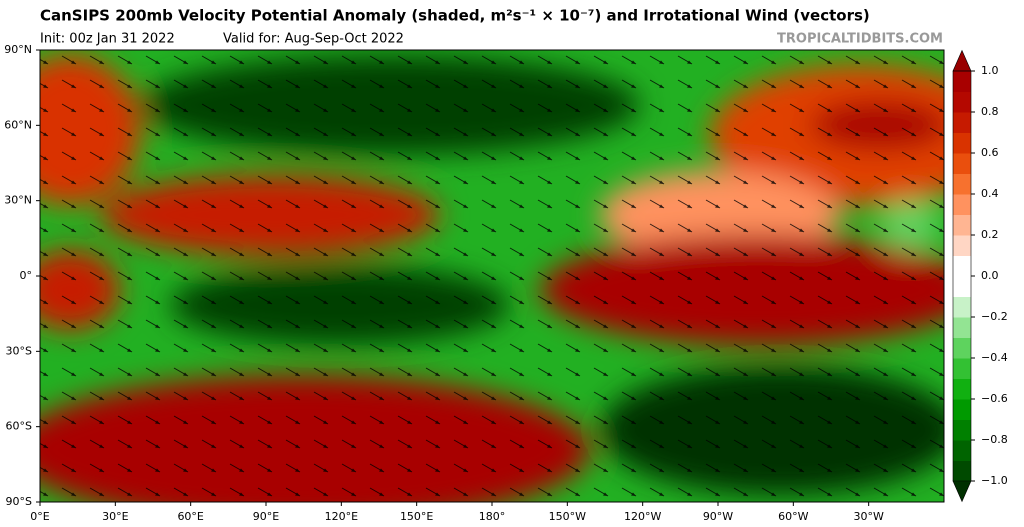 The width and height of the screenshot is (1024, 527). I want to click on colorbar-tick-label: 0.0, so click(990, 275).